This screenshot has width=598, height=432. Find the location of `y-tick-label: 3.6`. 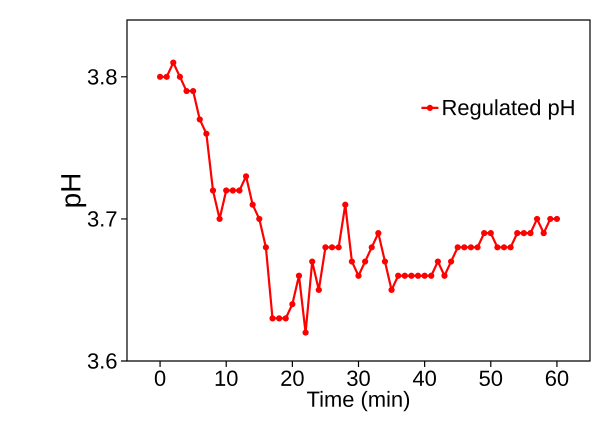

y-tick-label: 3.6 is located at coordinates (102, 361).